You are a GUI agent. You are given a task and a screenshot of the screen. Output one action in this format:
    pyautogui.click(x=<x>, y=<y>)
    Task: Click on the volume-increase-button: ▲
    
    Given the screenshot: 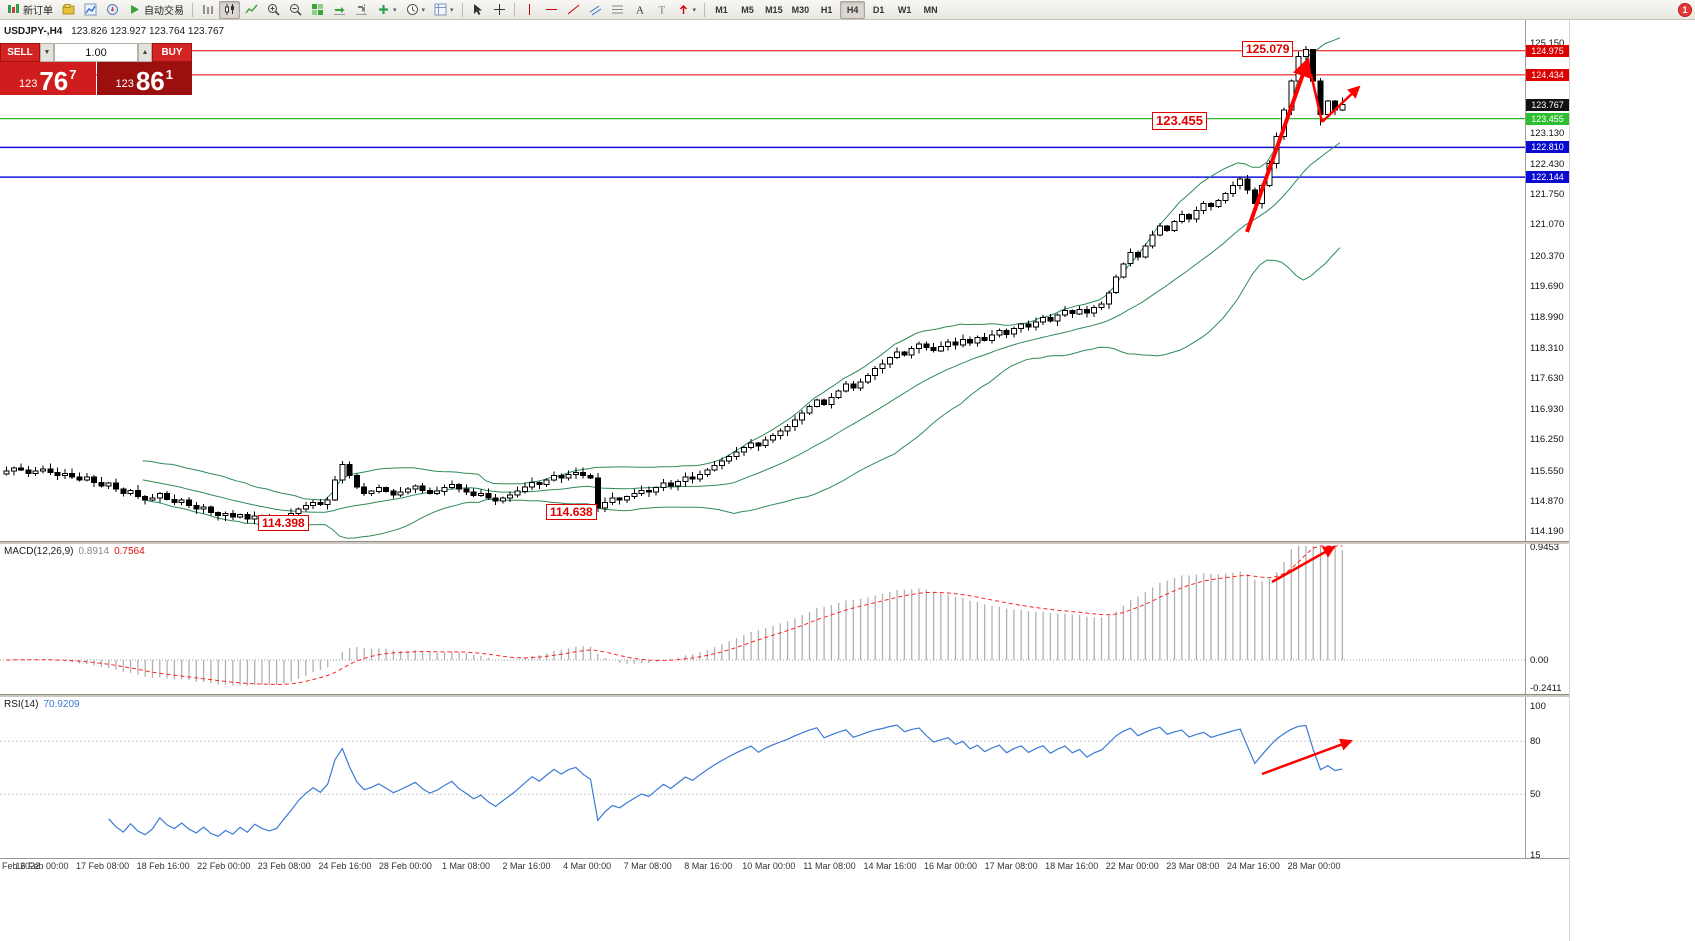 What is the action you would take?
    pyautogui.click(x=145, y=52)
    